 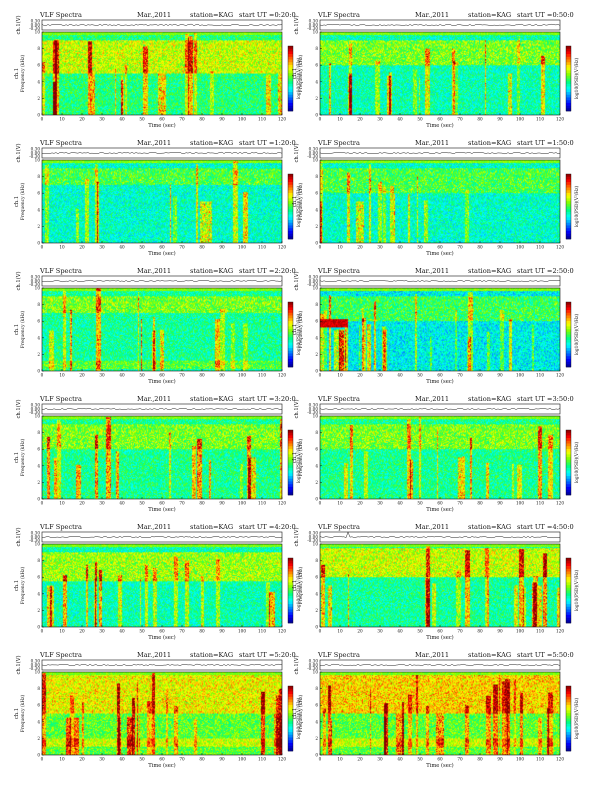 I want to click on x-tick-label: 20, so click(x=360, y=119).